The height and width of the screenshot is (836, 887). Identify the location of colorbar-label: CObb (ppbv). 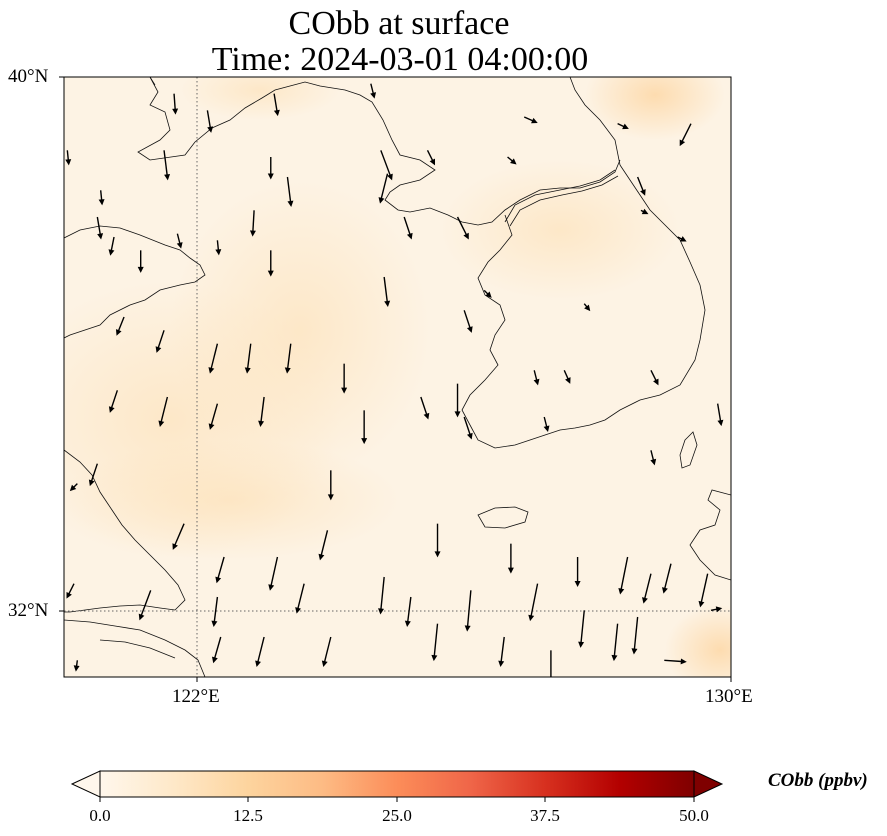
(818, 780).